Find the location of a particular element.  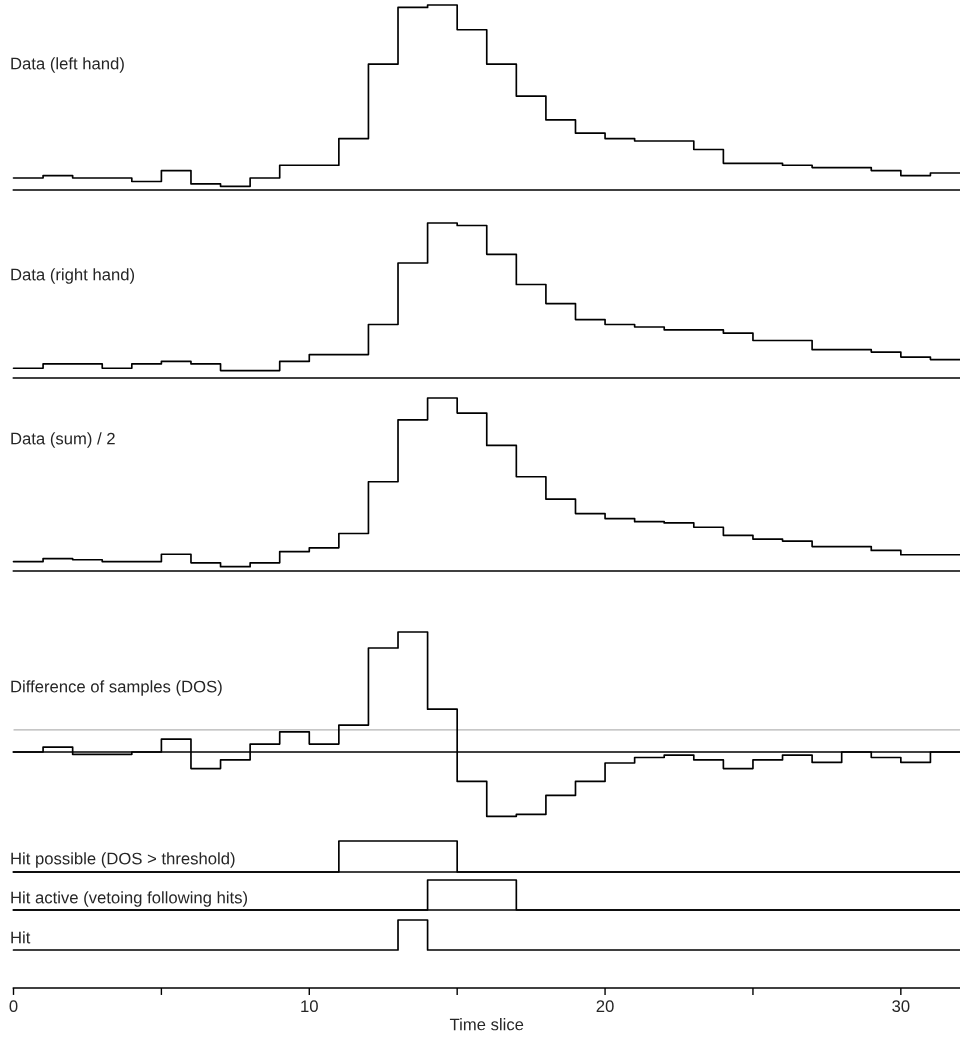

x-axis-title: Time slice is located at coordinates (486, 1024).